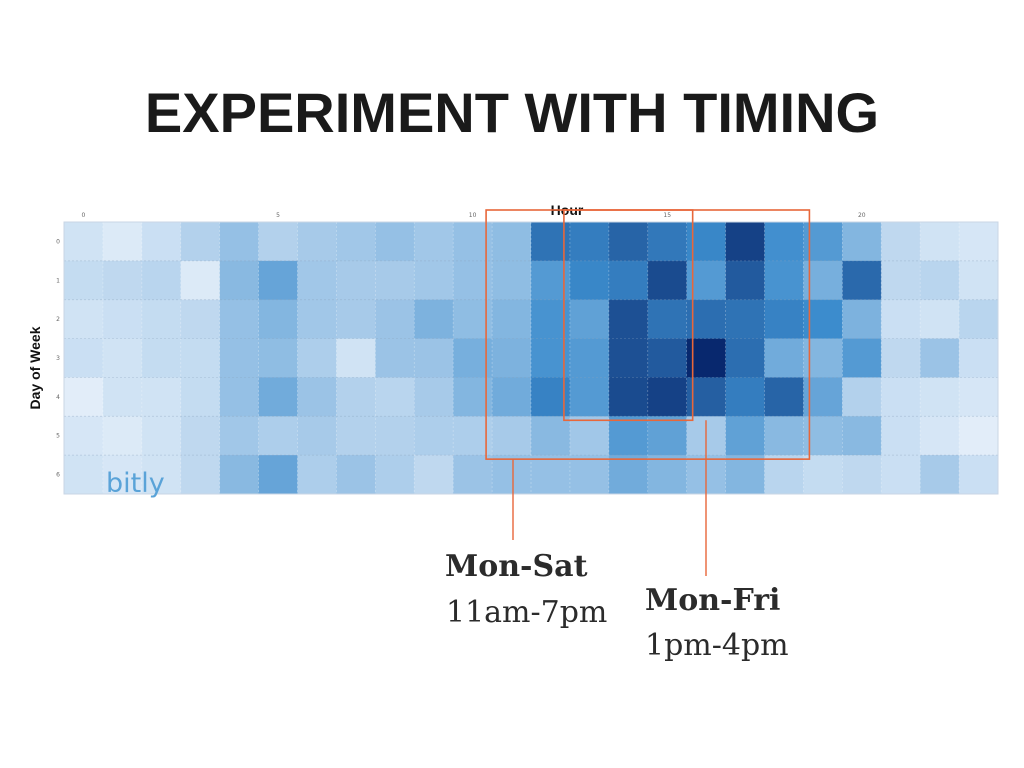  I want to click on annotation-mon-sat-subtitle: 11am-7pm, so click(527, 612).